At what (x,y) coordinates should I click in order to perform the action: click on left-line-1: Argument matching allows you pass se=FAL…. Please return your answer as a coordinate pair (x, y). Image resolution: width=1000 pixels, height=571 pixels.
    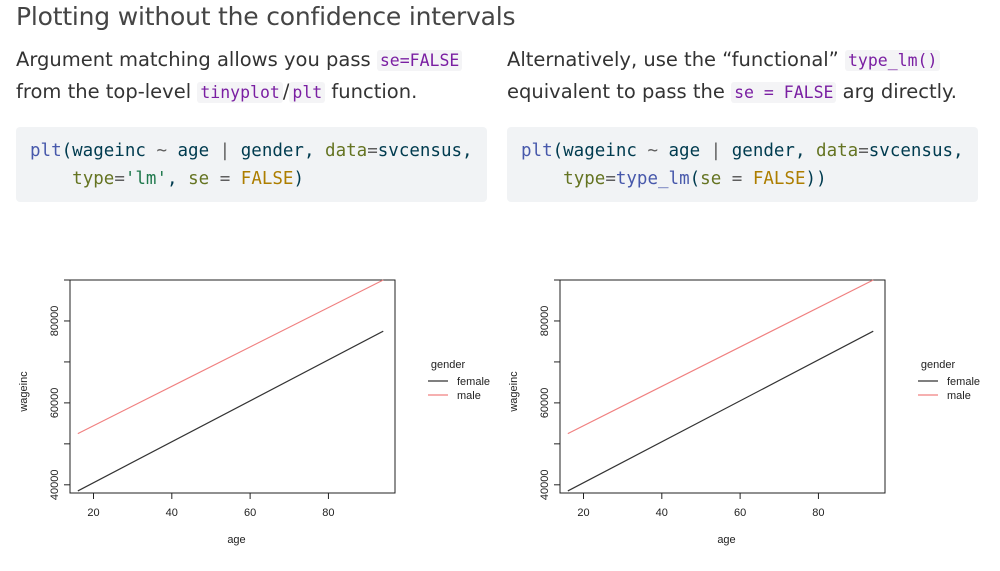
    Looking at the image, I should click on (251, 60).